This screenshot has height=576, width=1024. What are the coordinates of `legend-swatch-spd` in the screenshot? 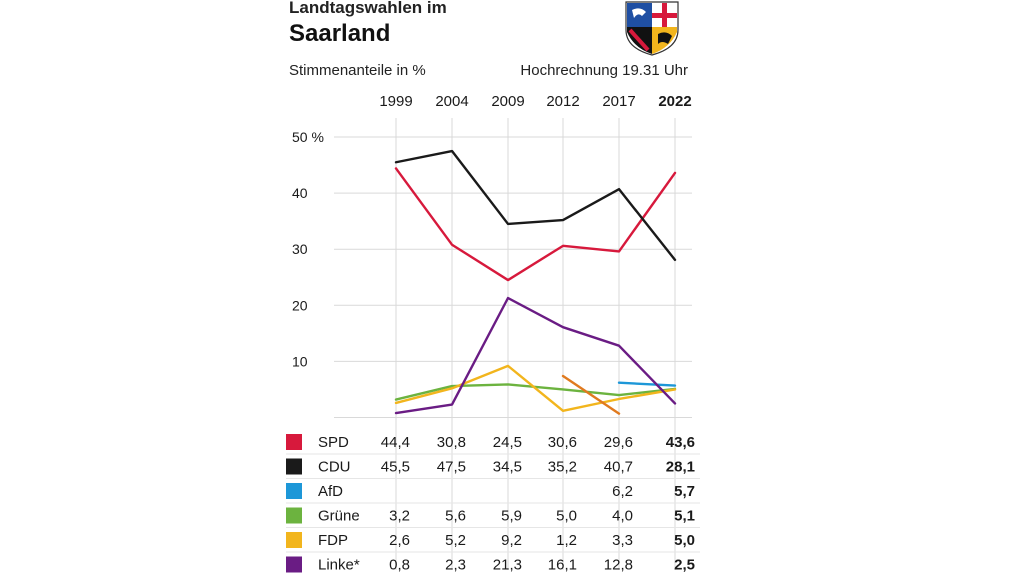 It's located at (294, 442).